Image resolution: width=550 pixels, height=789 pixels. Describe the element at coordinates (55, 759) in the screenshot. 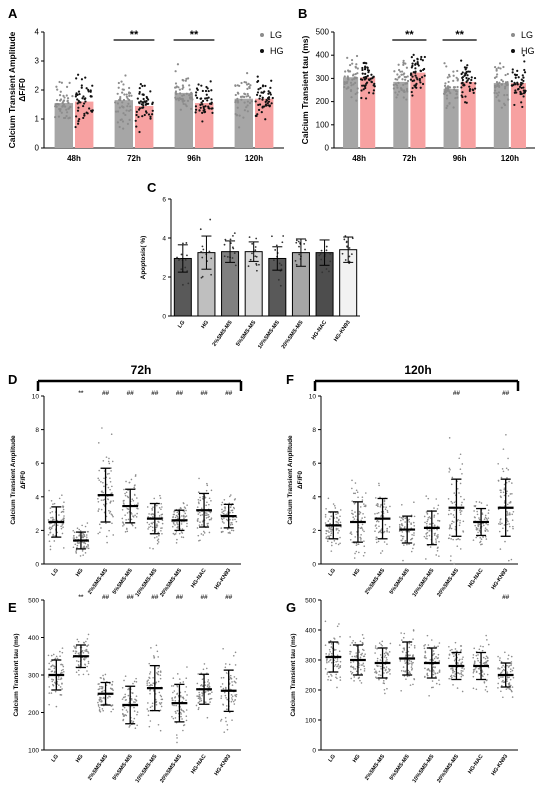

I see `x-tick-label: LG` at that location.